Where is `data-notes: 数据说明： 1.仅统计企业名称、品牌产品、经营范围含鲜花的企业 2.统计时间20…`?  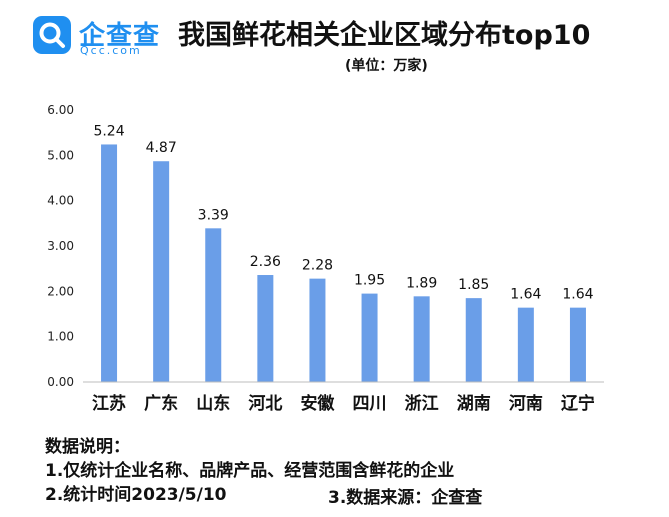 data-notes: 数据说明： 1.仅统计企业名称、品牌产品、经营范围含鲜花的企业 2.统计时间20… is located at coordinates (249, 471).